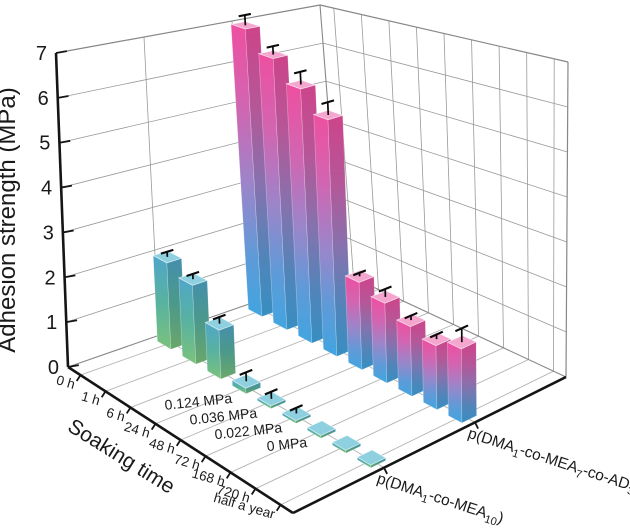  Describe the element at coordinates (41, 54) in the screenshot. I see `y-tick-label: 7` at that location.